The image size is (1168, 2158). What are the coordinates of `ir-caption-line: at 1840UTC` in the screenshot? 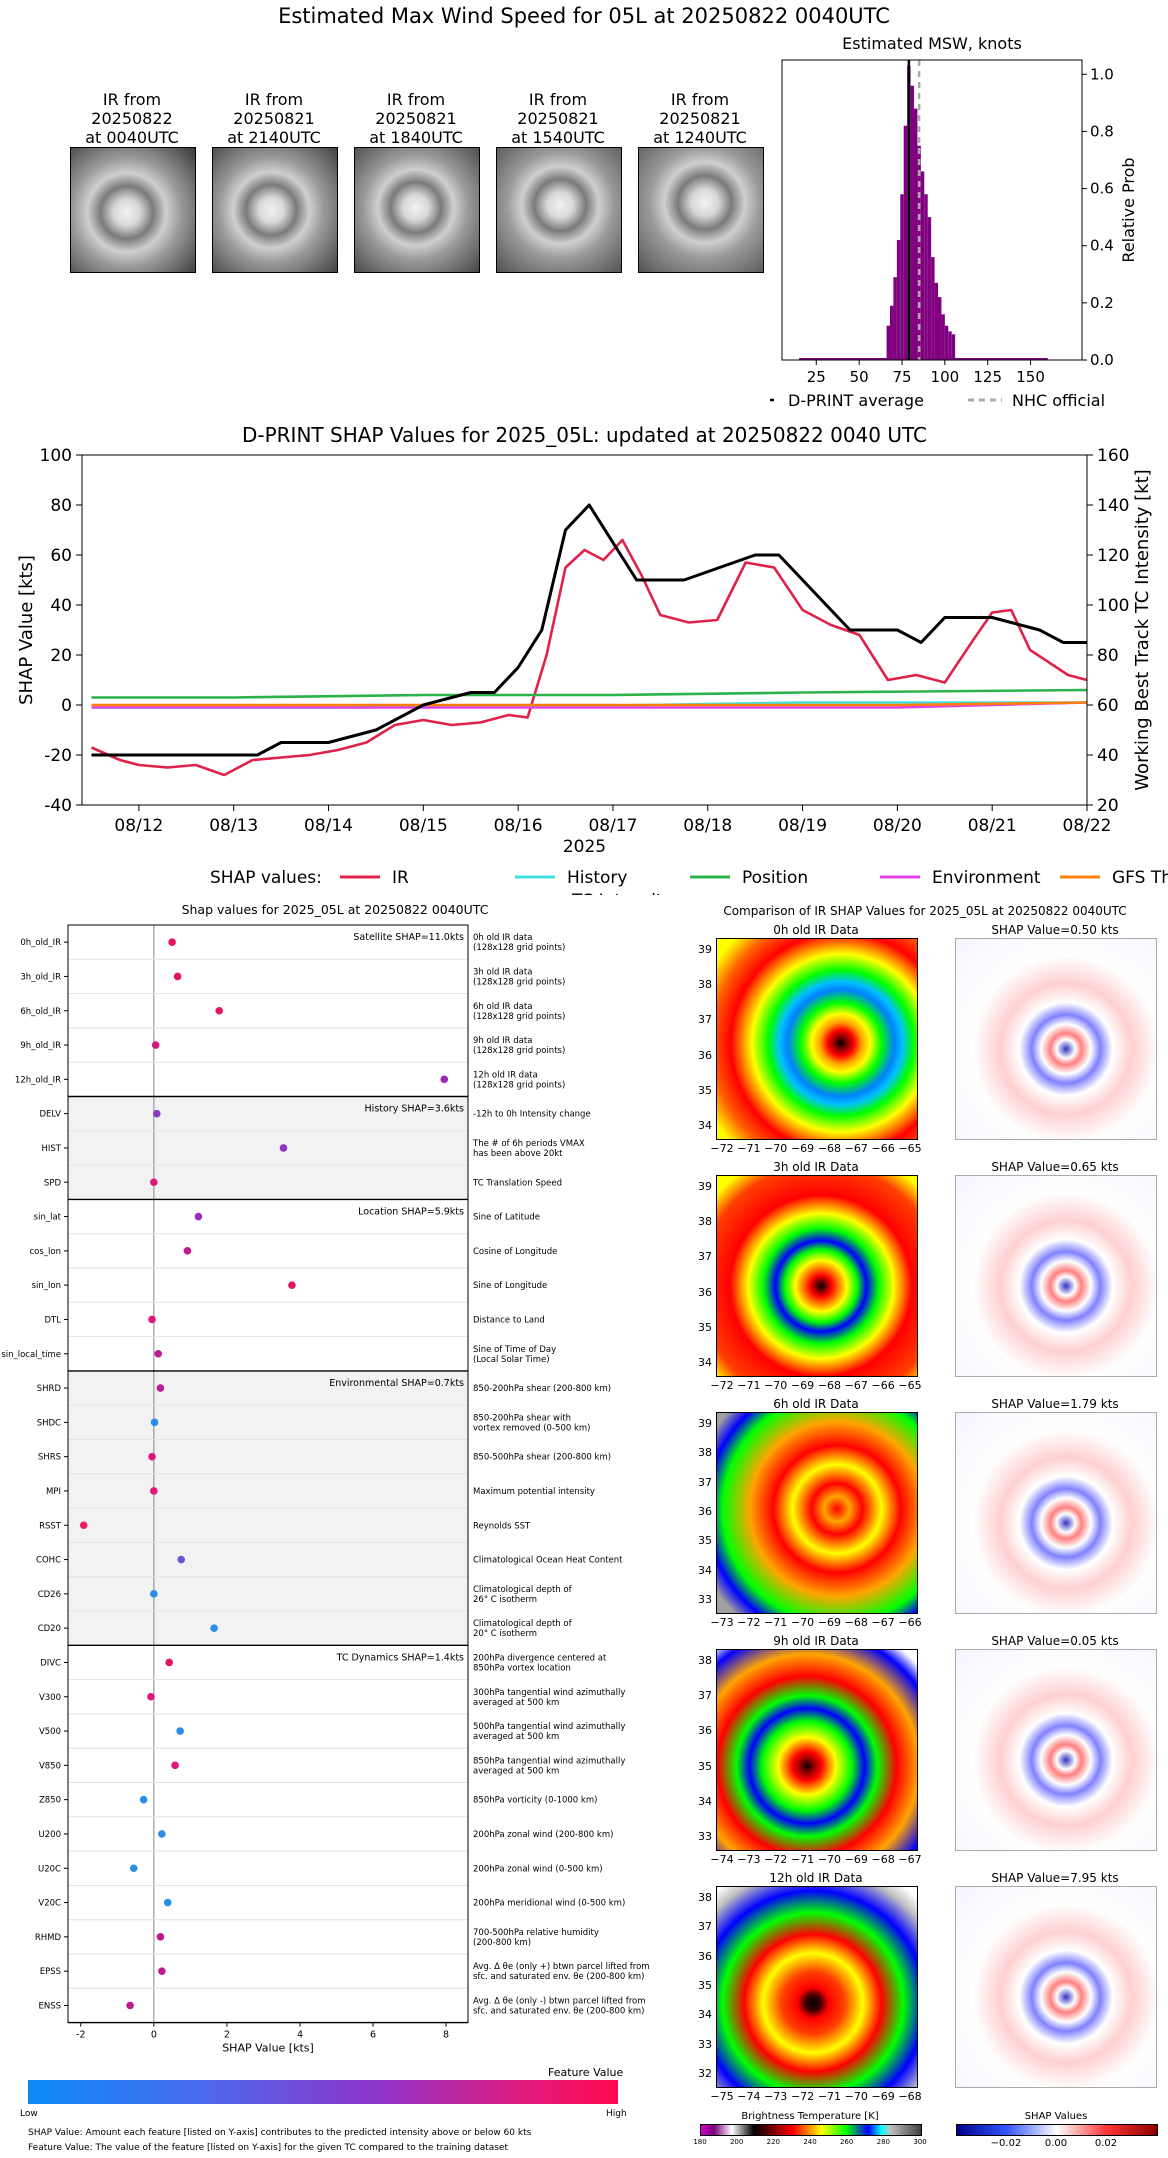 It's located at (416, 137).